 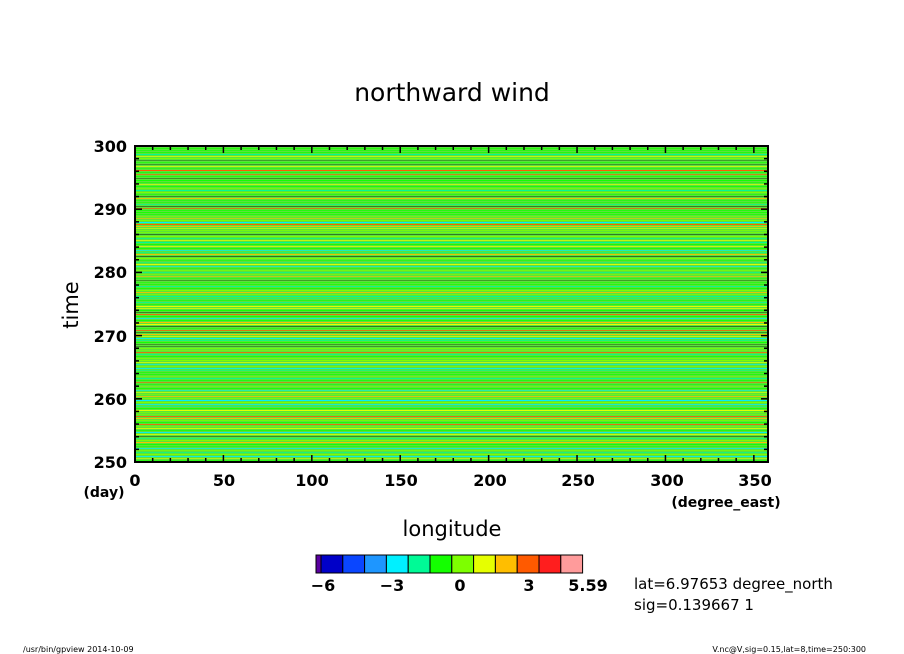 What do you see at coordinates (452, 92) in the screenshot?
I see `chart-title: northward wind` at bounding box center [452, 92].